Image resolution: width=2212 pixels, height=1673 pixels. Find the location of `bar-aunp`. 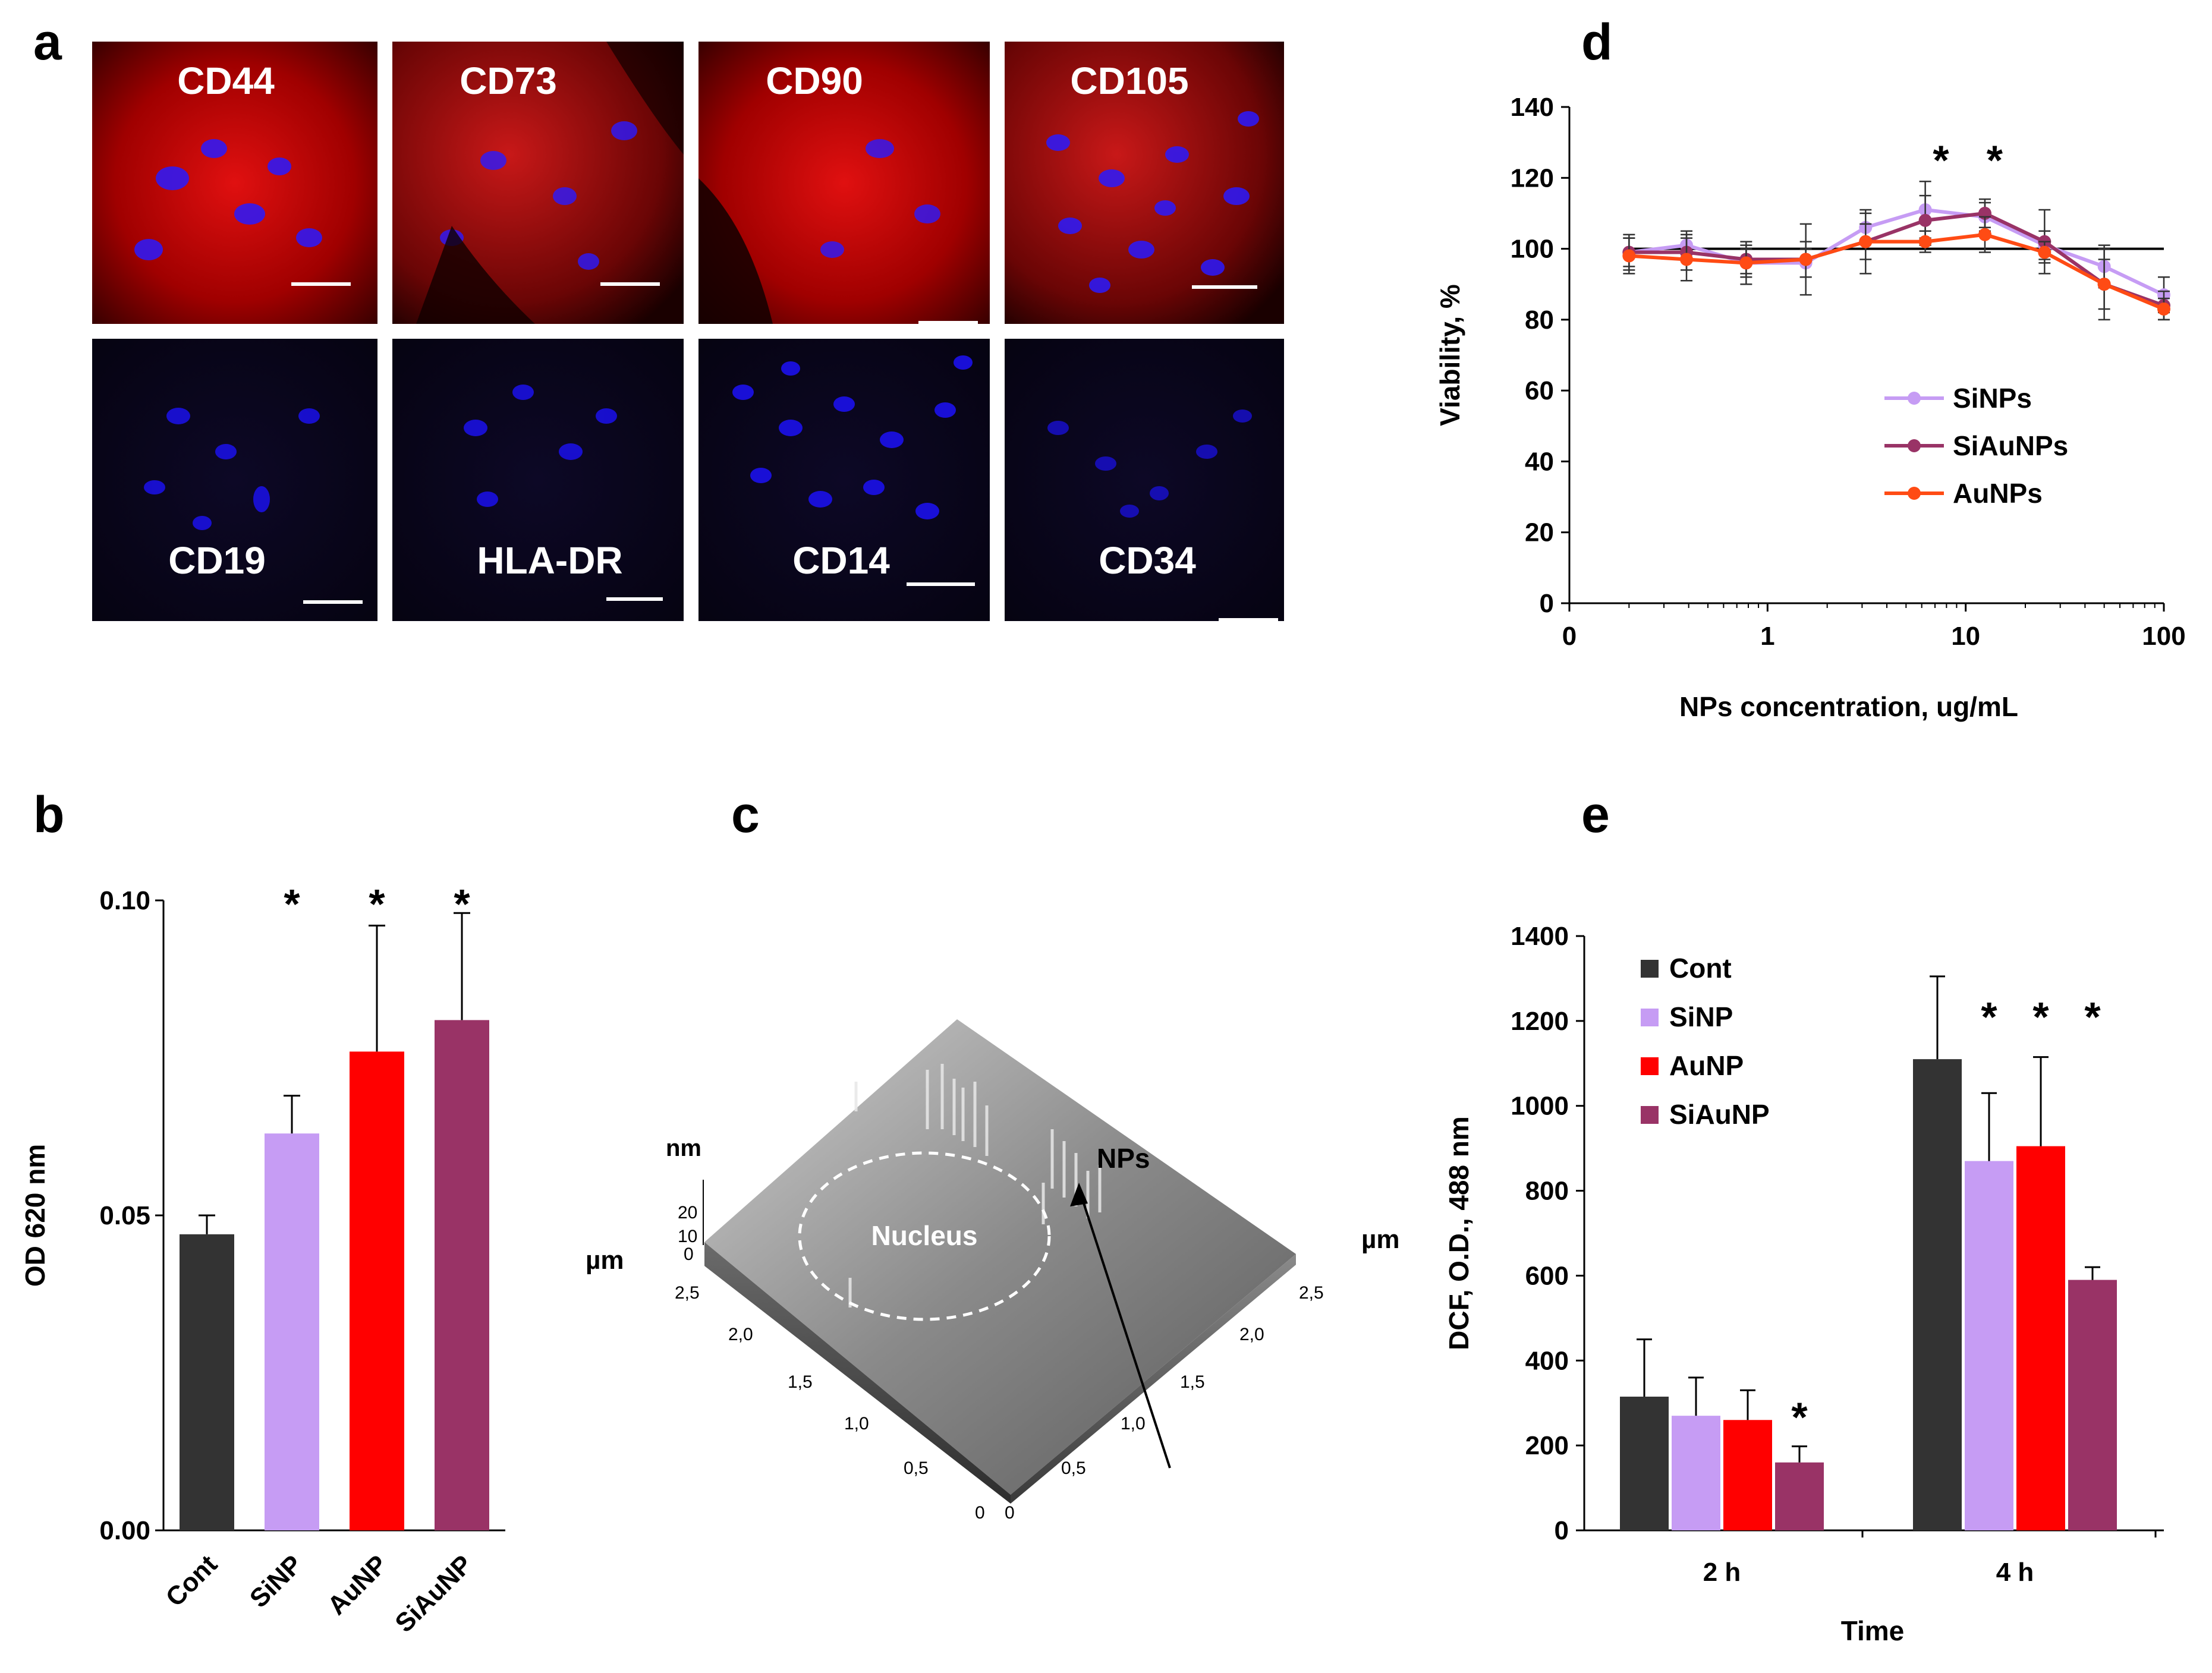

bar-aunp is located at coordinates (377, 1290).